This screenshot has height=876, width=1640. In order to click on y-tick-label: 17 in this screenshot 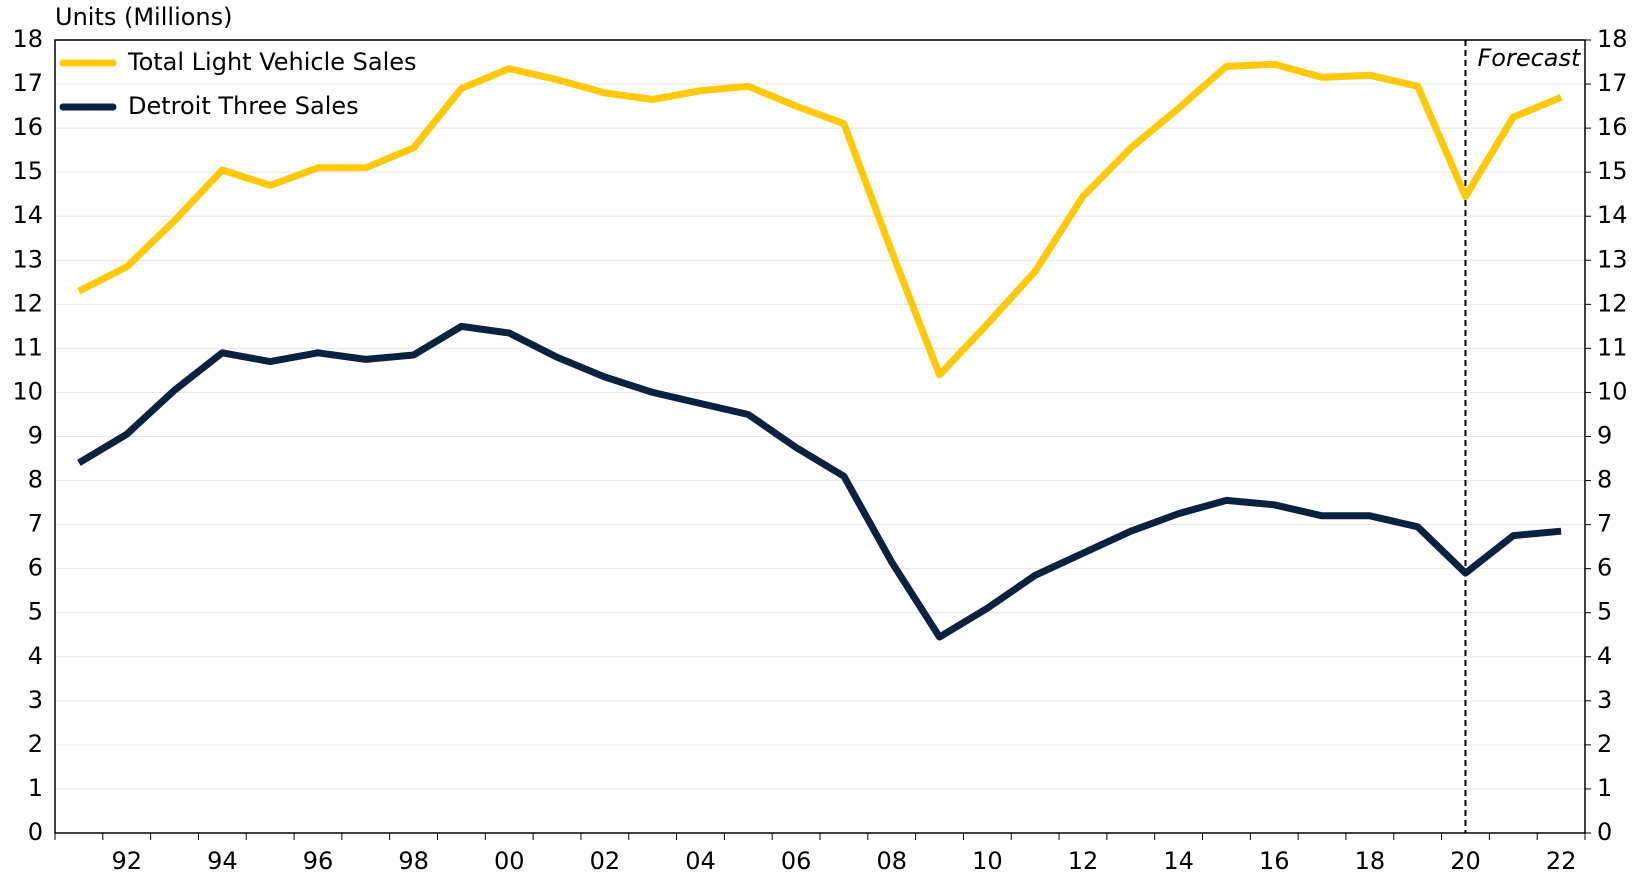, I will do `click(27, 83)`.